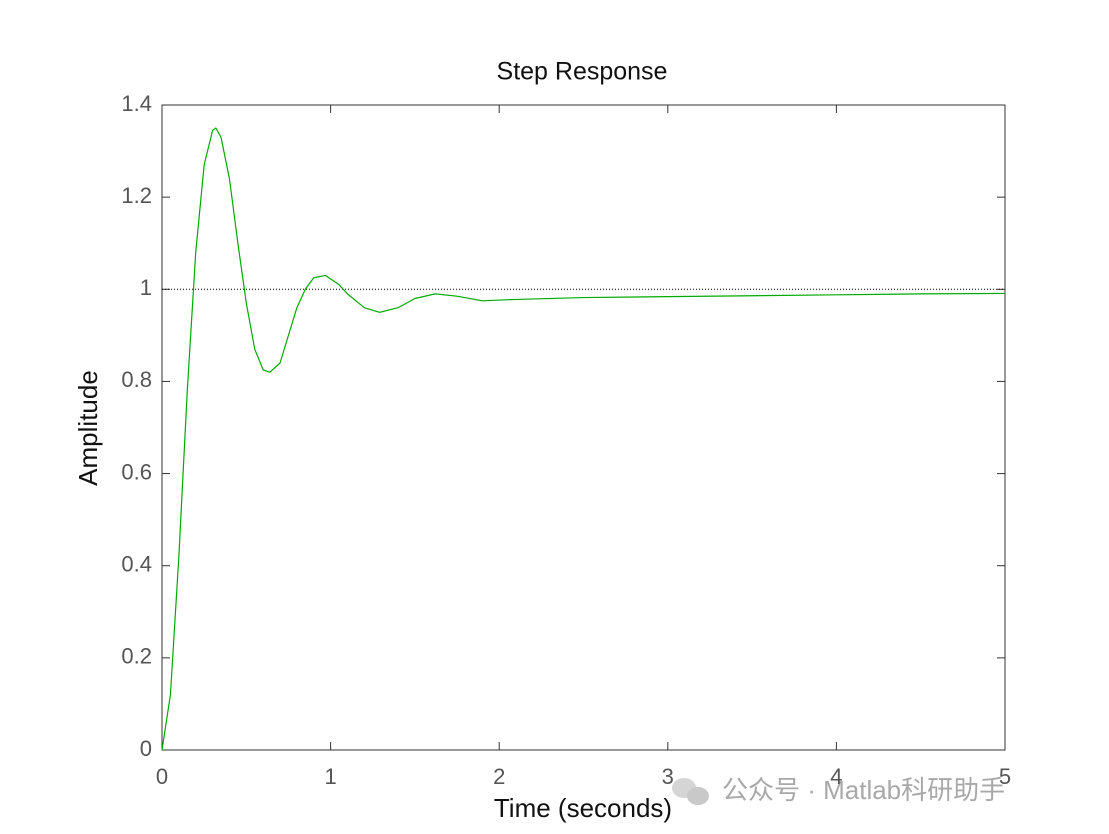  I want to click on y-tick-label: 0, so click(146, 748).